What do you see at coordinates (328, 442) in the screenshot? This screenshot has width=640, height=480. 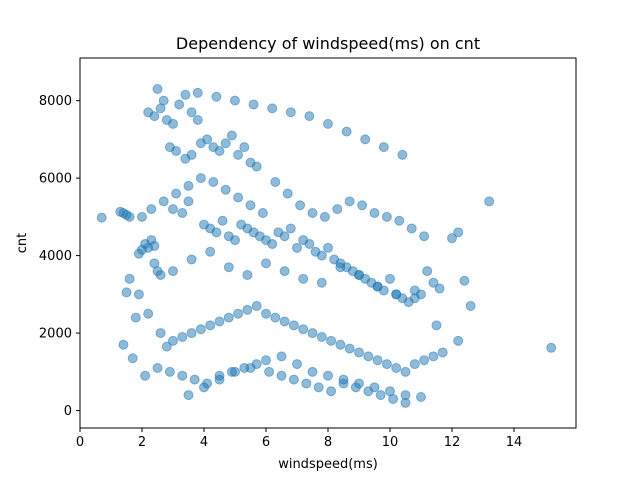 I see `x-tick-label: 8` at bounding box center [328, 442].